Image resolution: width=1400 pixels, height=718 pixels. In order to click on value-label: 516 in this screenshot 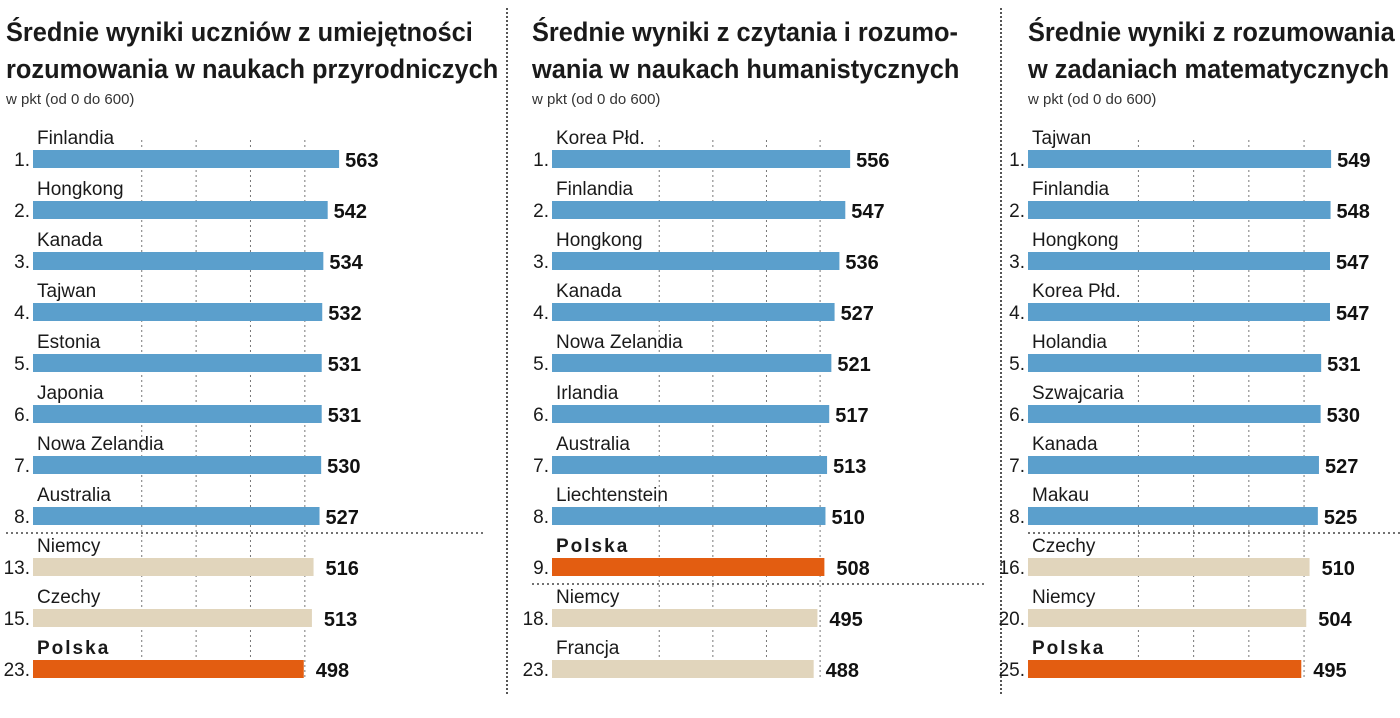, I will do `click(342, 569)`.